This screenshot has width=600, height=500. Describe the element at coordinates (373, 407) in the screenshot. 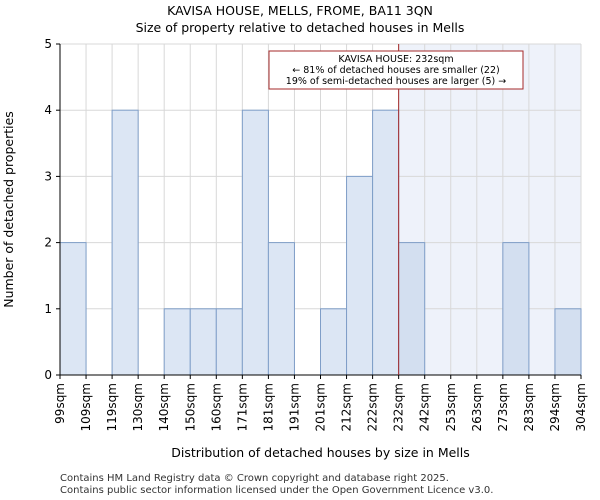

I see `x-tick-label: 222sqm` at that location.